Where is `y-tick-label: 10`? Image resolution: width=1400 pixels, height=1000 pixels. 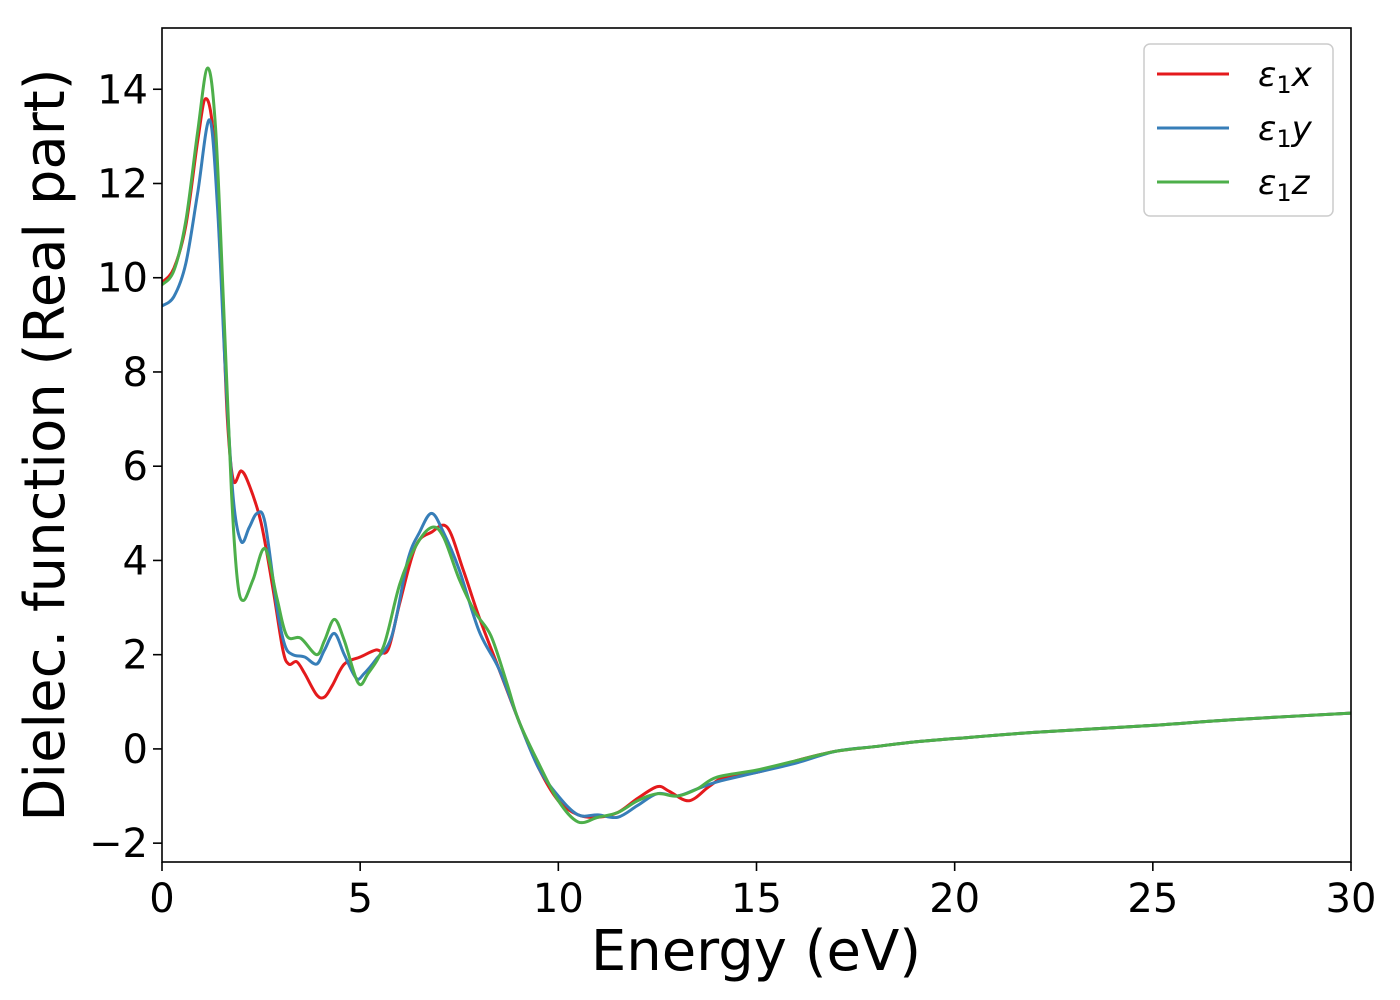 y-tick-label: 10 is located at coordinates (122, 279).